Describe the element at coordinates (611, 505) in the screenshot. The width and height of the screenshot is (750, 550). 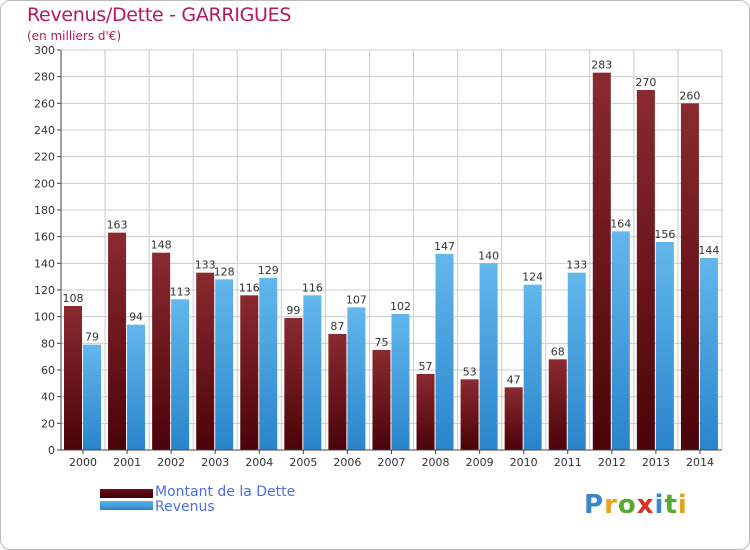
I see `logo-letter-1: r` at that location.